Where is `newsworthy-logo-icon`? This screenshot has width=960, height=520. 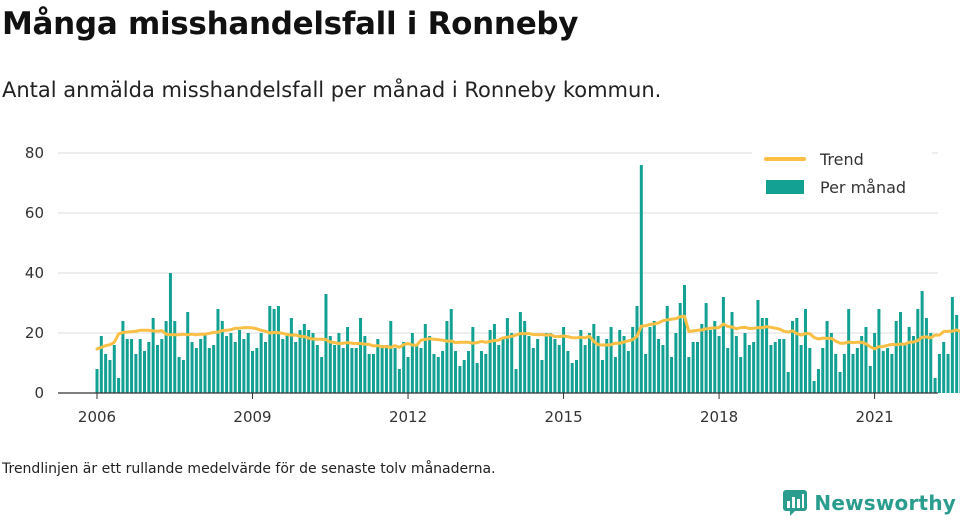 newsworthy-logo-icon is located at coordinates (795, 503).